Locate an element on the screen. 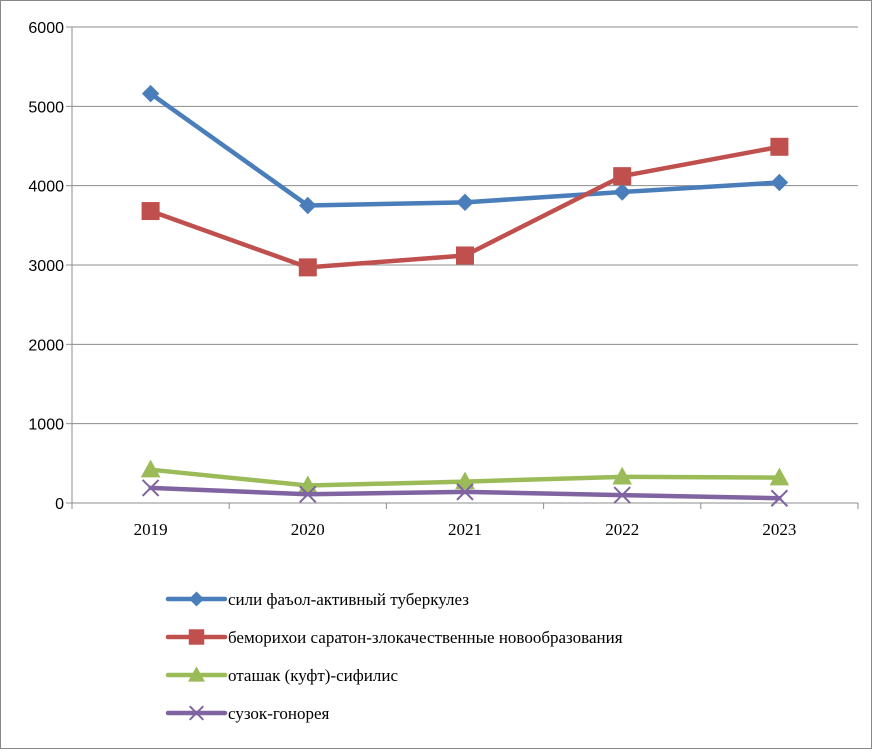 The width and height of the screenshot is (872, 754). legend-label: оташак (куфт)-сифилис is located at coordinates (313, 675).